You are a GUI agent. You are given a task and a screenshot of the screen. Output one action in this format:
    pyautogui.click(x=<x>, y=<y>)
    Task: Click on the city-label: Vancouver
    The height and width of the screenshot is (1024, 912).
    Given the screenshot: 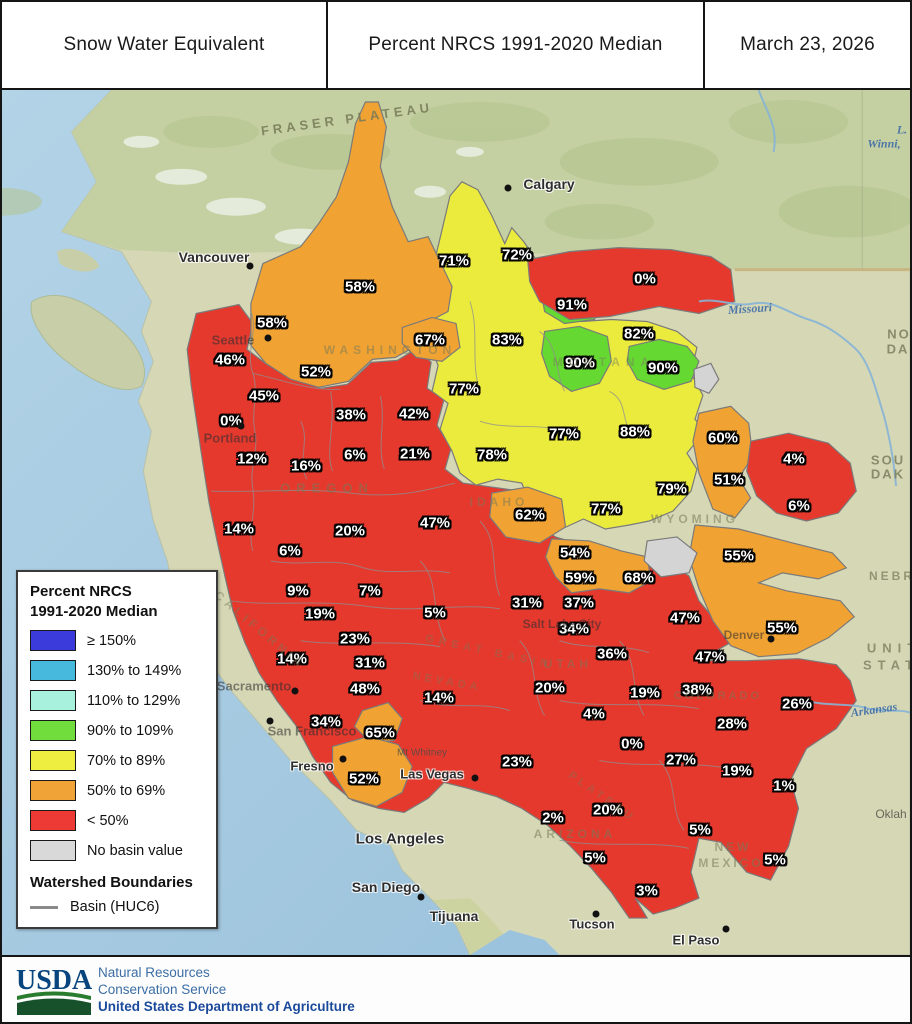 What is the action you would take?
    pyautogui.click(x=214, y=257)
    